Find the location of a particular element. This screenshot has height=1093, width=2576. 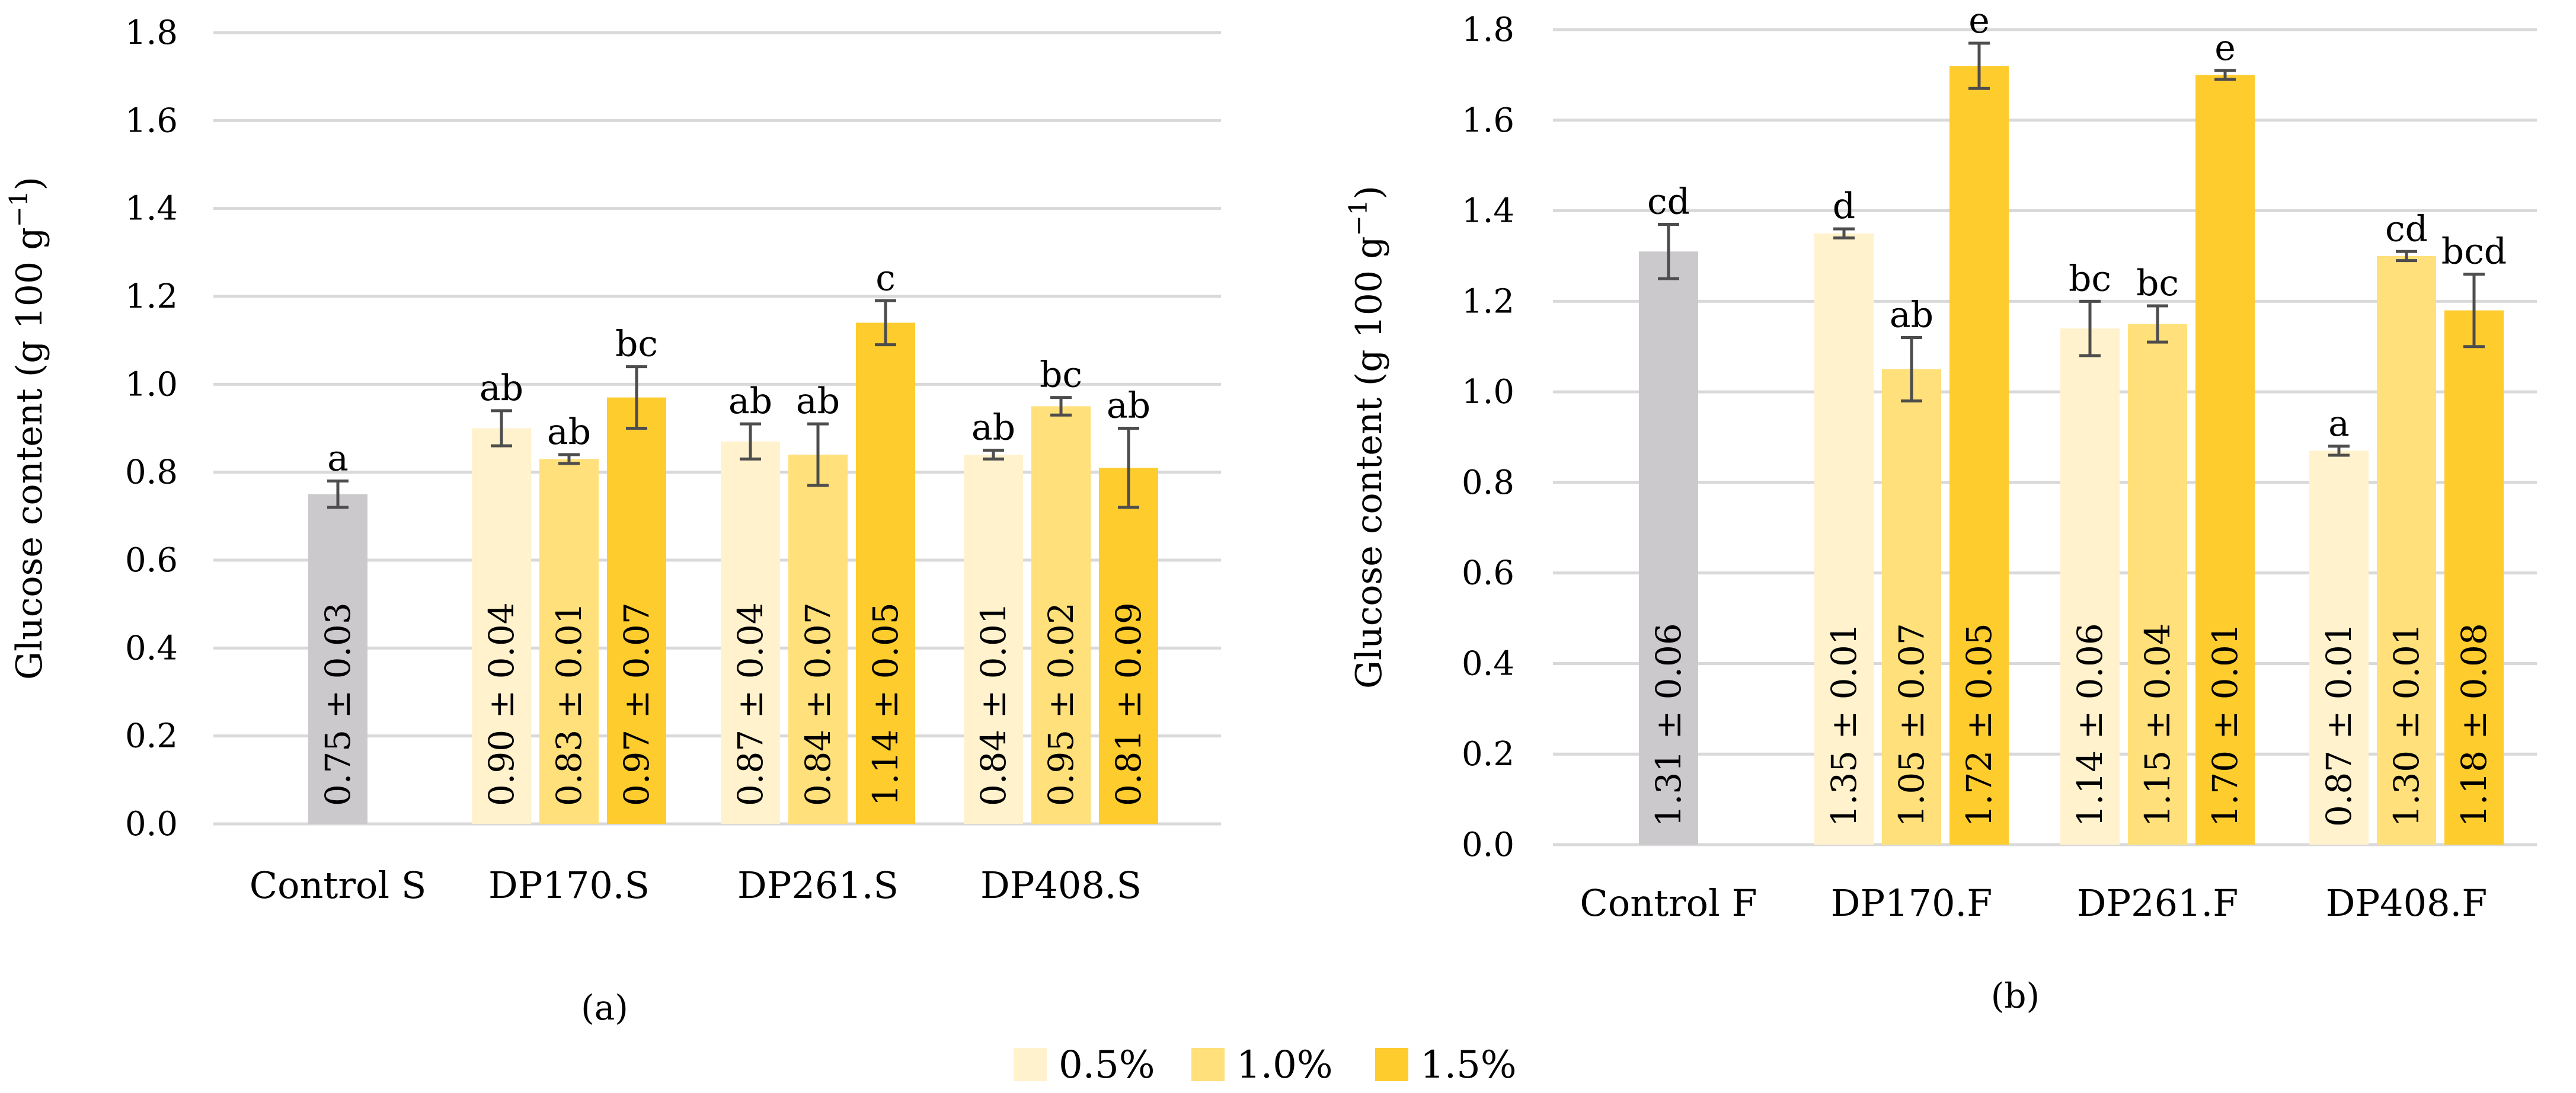

bar-value-label: 1.18 ± 0.08 is located at coordinates (2474, 725).